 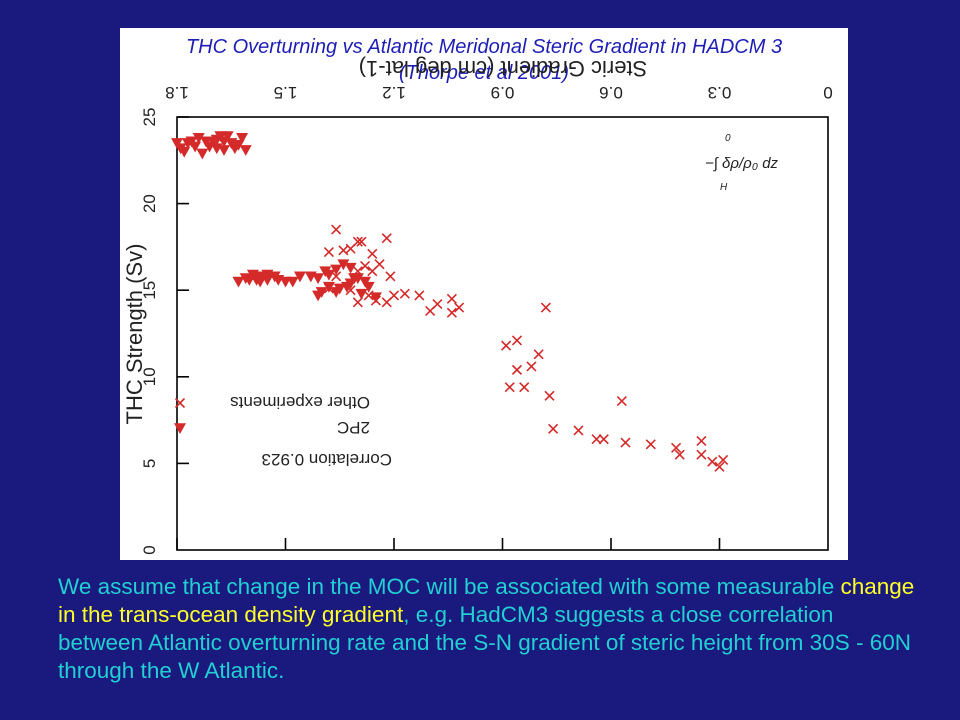 What do you see at coordinates (149, 290) in the screenshot?
I see `y-tick-label: 15` at bounding box center [149, 290].